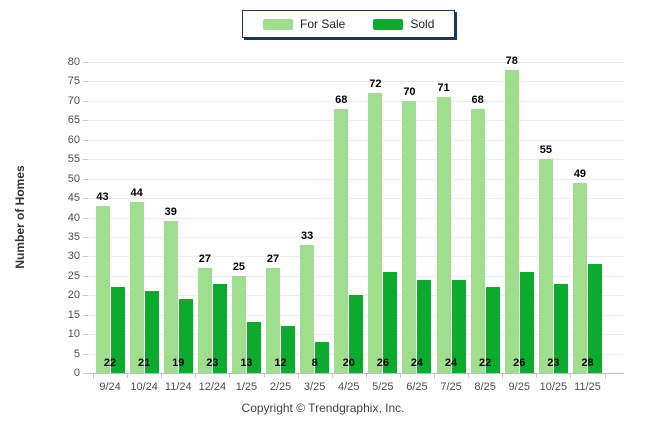 The width and height of the screenshot is (646, 434). What do you see at coordinates (409, 92) in the screenshot?
I see `for-sale-value-label: 70` at bounding box center [409, 92].